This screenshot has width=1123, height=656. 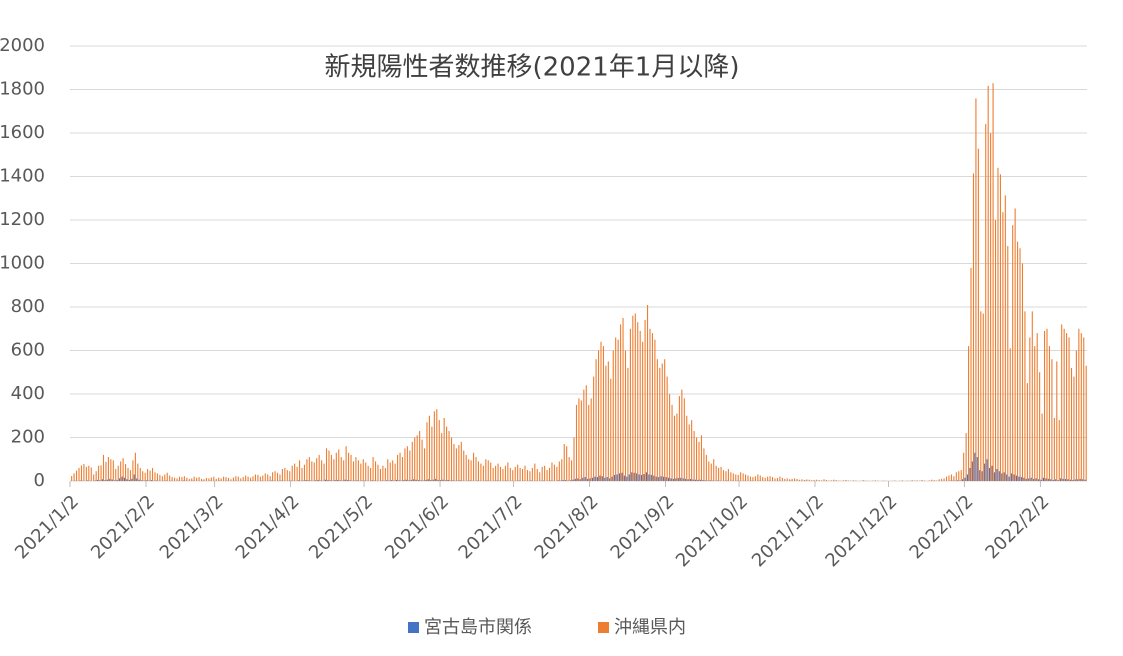 I want to click on y-tick-label: 1800, so click(x=22, y=89).